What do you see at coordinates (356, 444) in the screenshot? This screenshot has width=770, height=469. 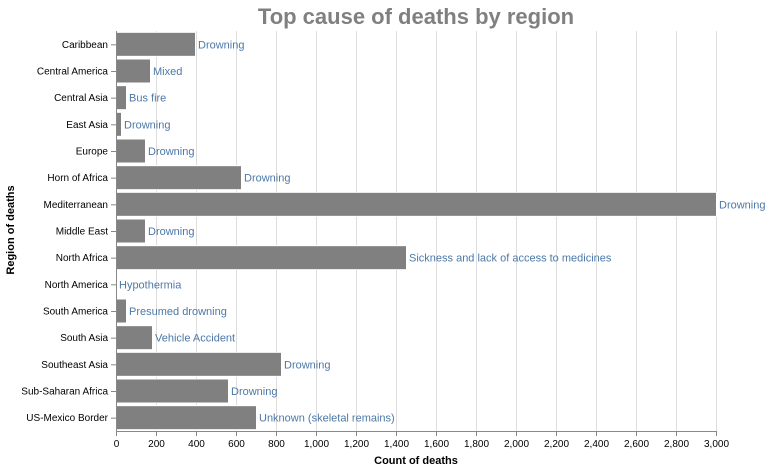 I see `x-tick-label: 1,200` at bounding box center [356, 444].